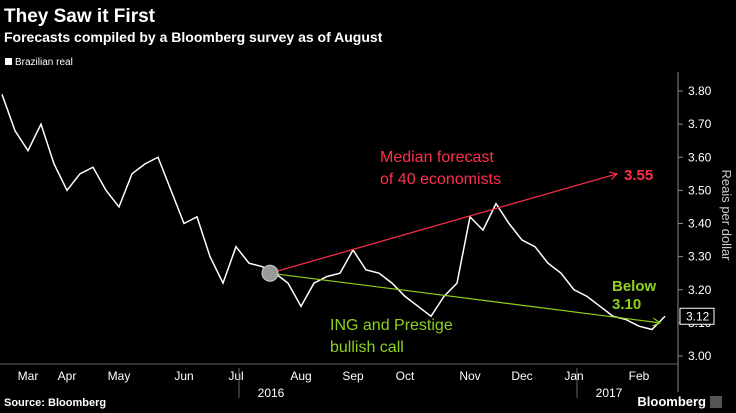 The image size is (736, 413). I want to click on y-tick-label: 3.40, so click(700, 224).